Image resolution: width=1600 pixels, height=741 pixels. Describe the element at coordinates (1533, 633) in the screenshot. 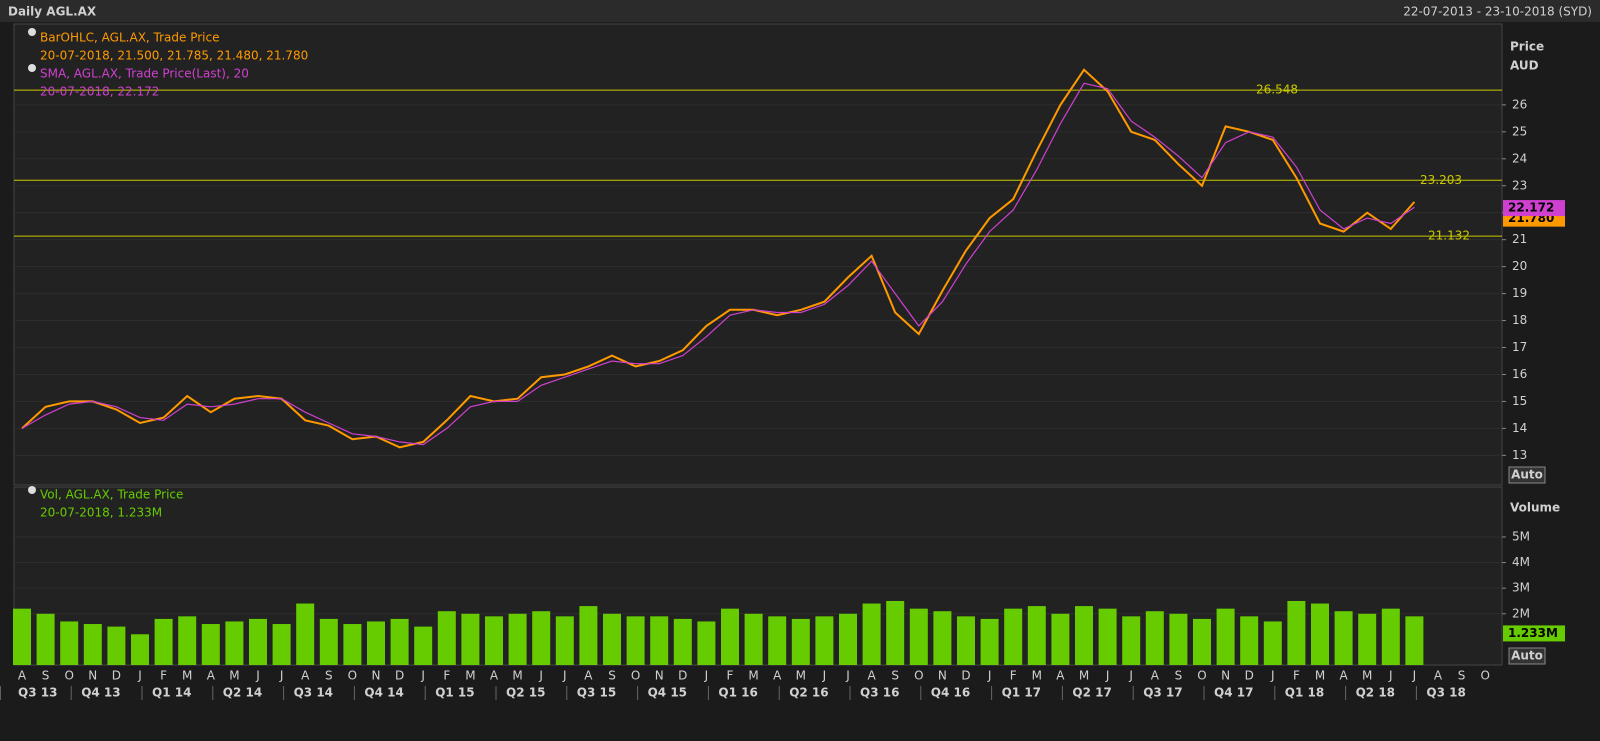

I see `last-value-label: 1.233M` at that location.